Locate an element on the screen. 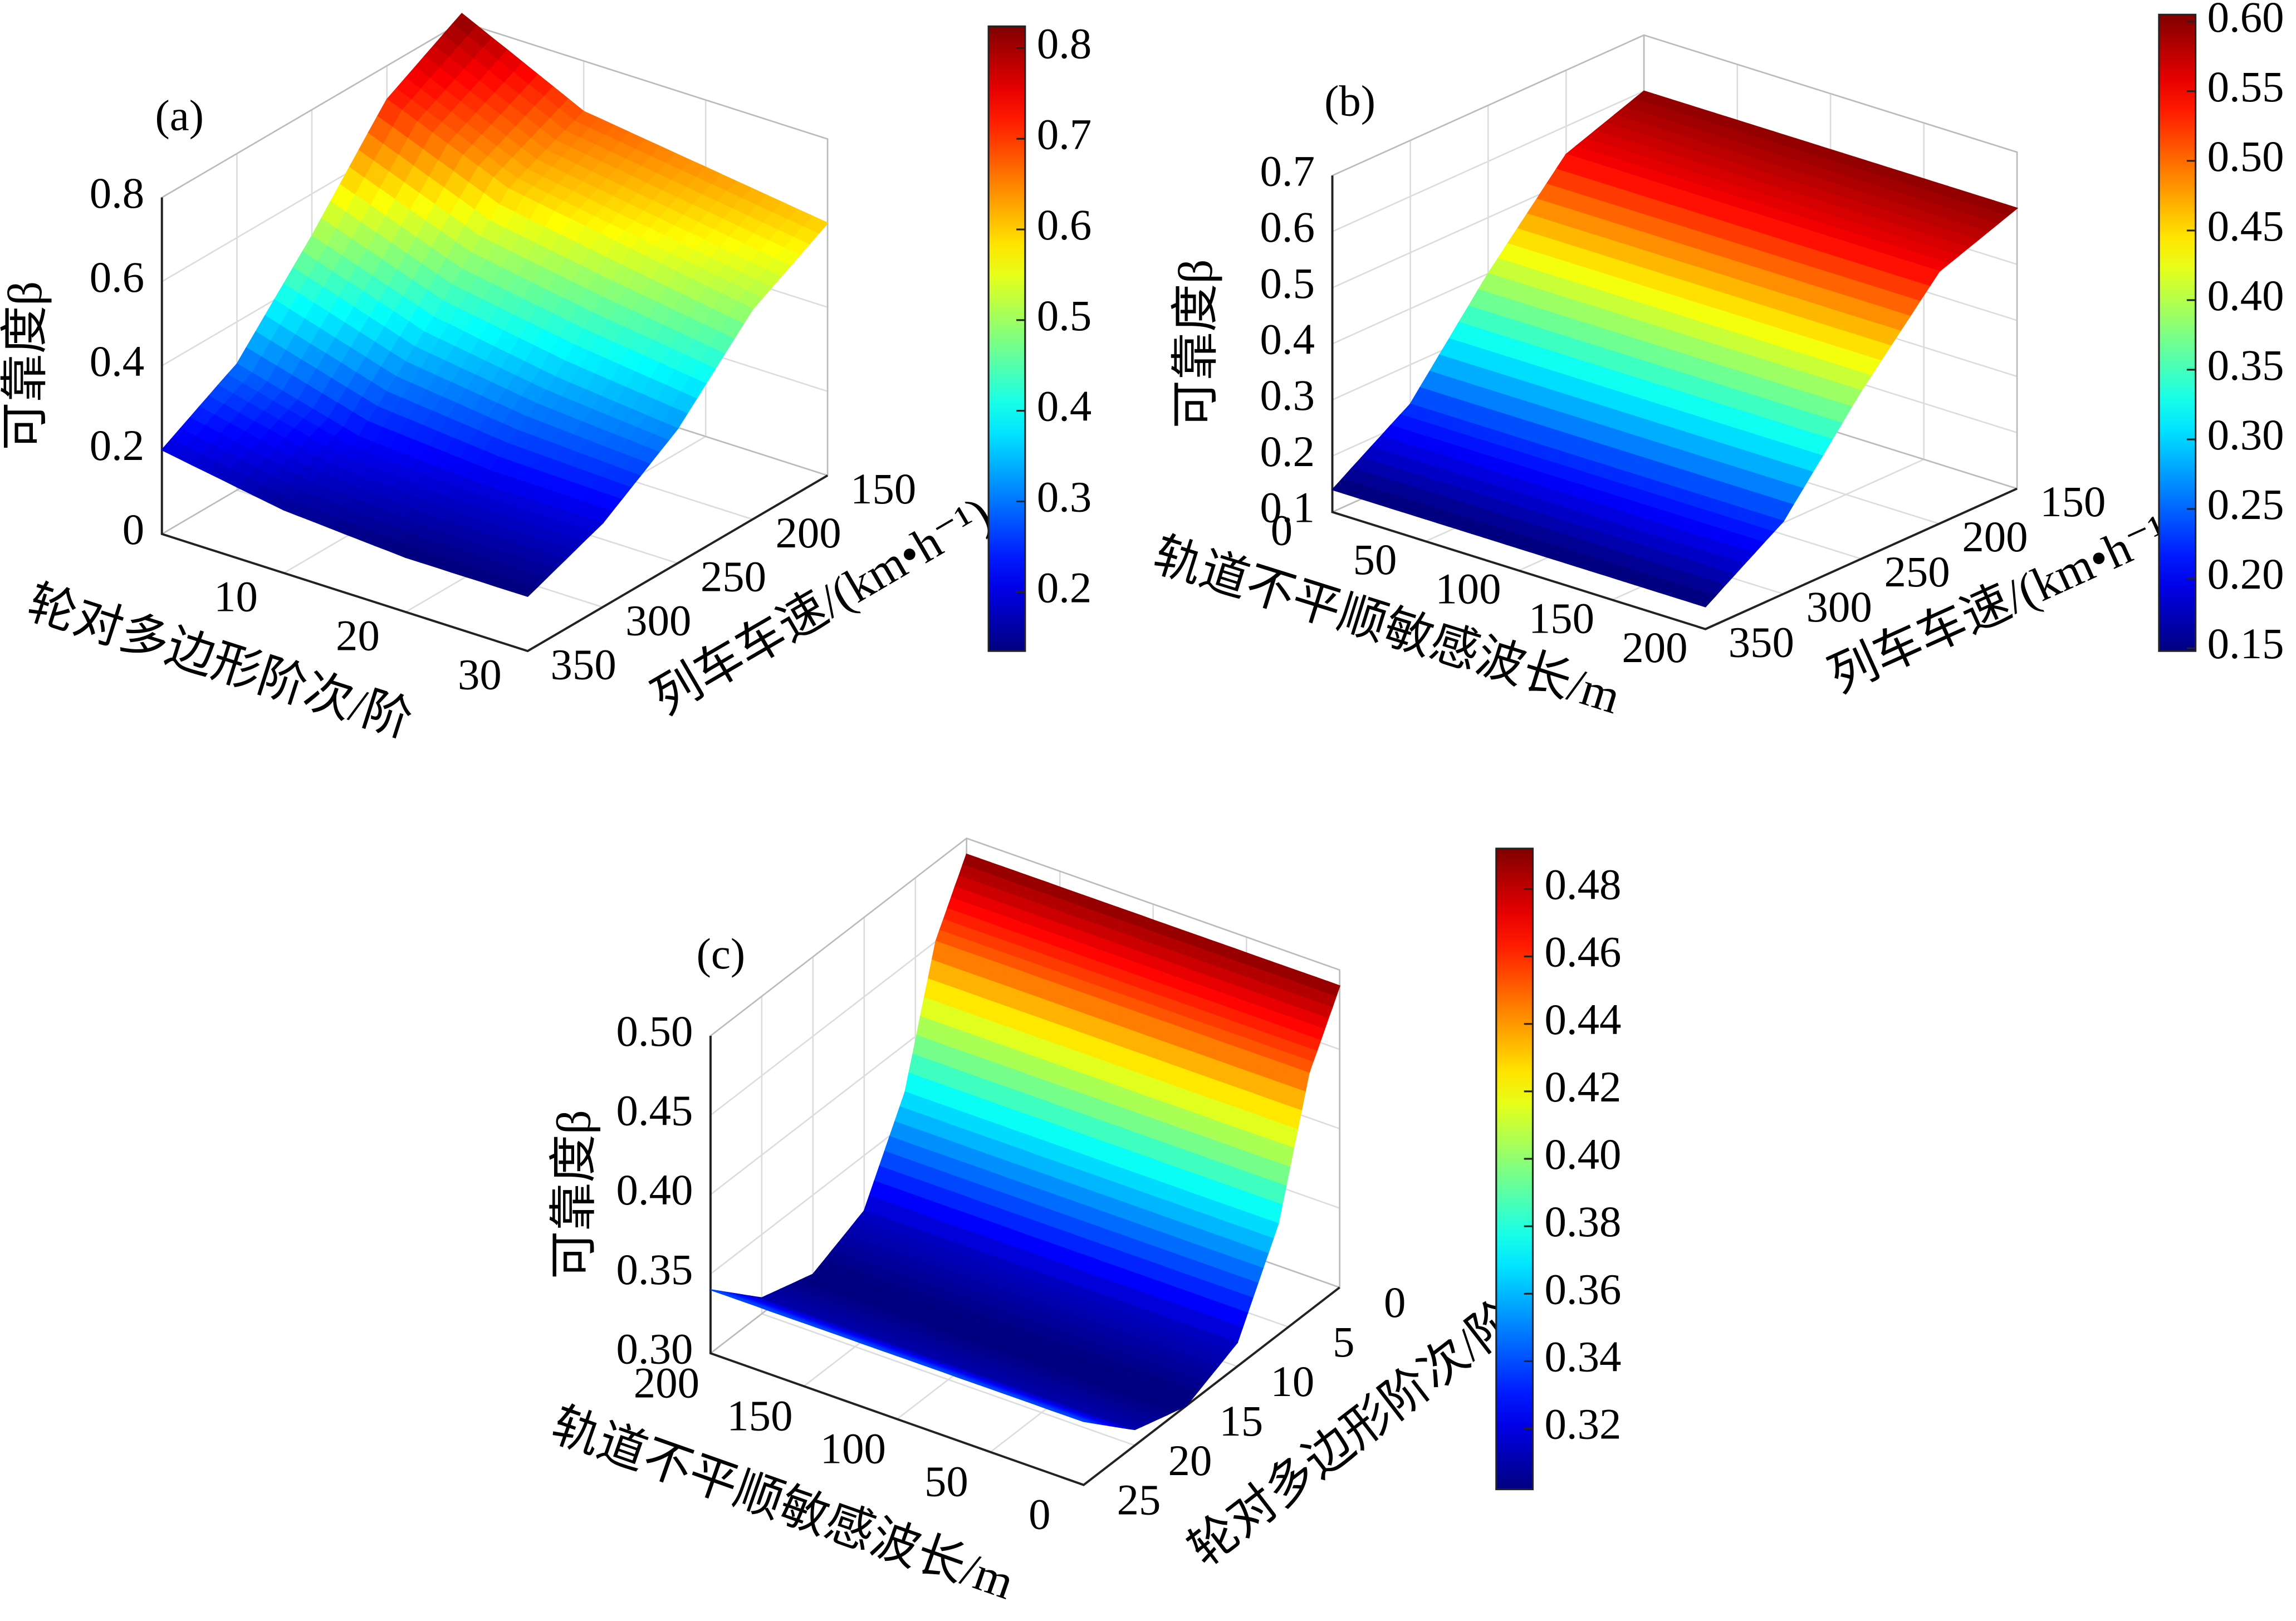  colorbar-tick-label: 0.38 is located at coordinates (1582, 1222).